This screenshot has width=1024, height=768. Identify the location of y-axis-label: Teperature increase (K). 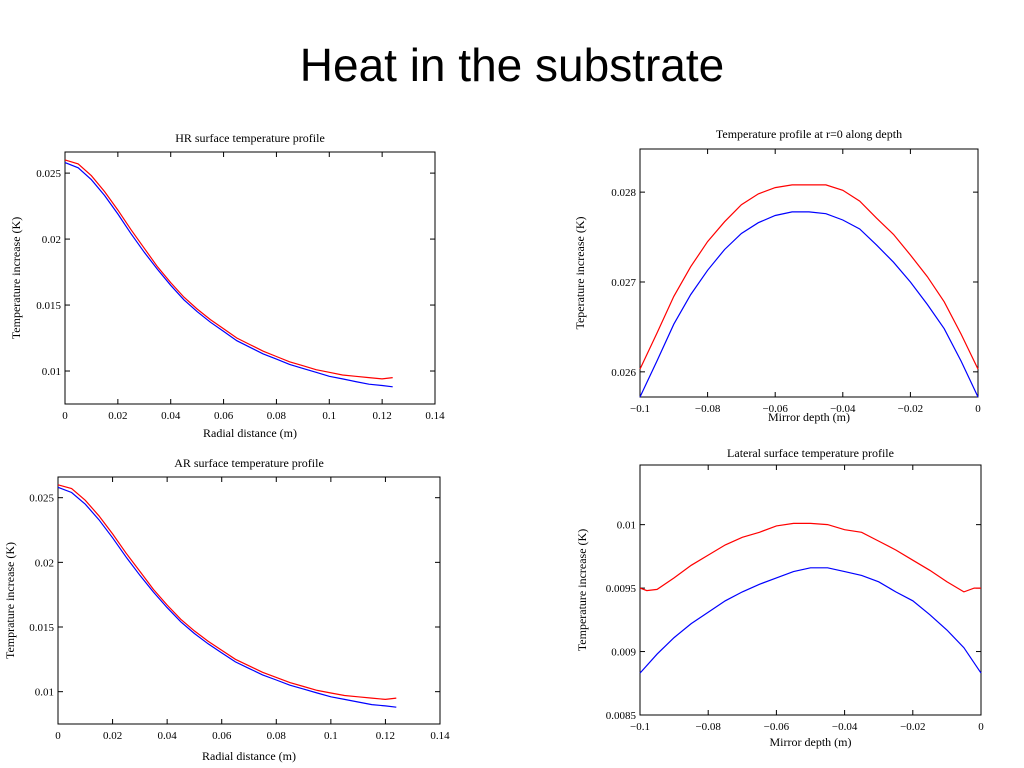
(580, 272).